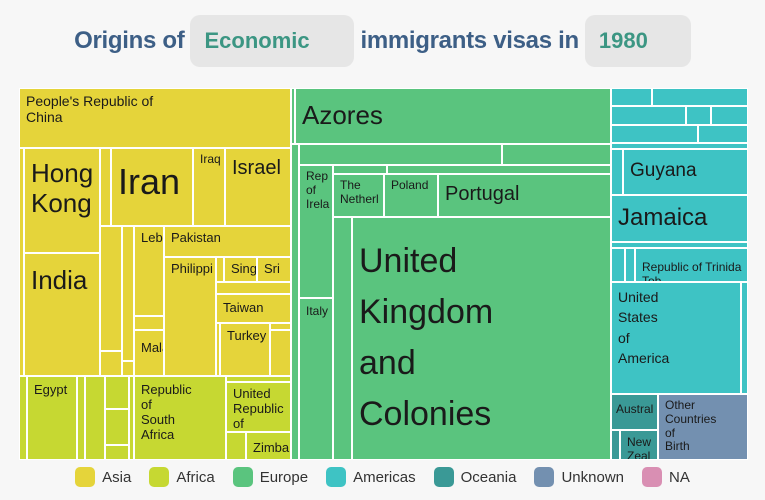 The width and height of the screenshot is (765, 500). I want to click on cell-taiwan: Taiwan, so click(253, 308).